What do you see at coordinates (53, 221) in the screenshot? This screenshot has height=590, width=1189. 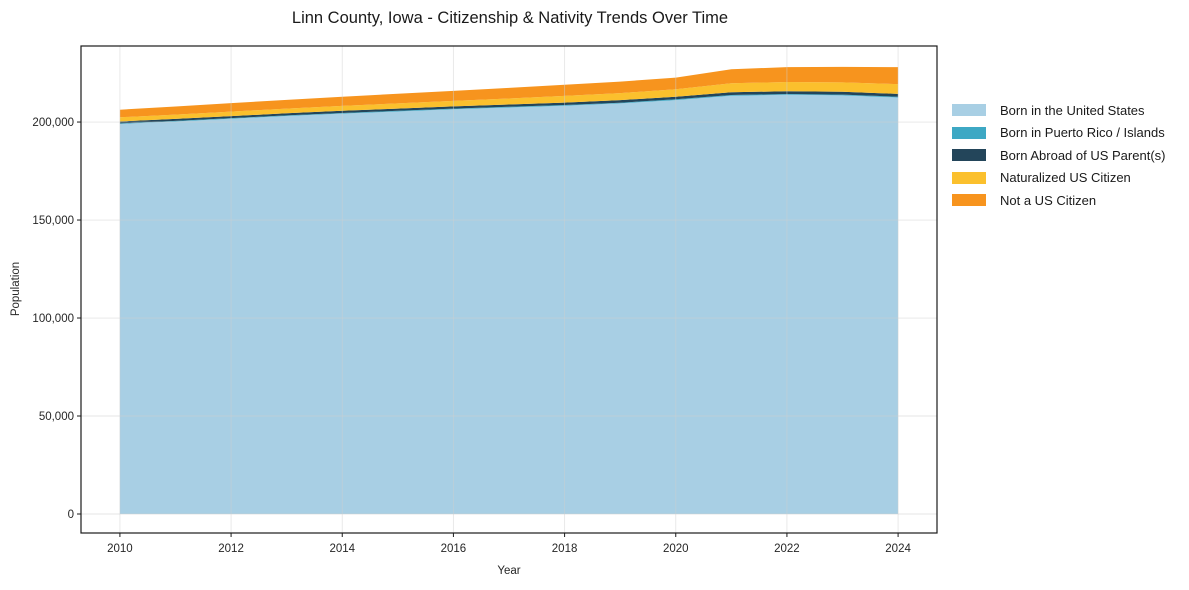 I see `y-tick-label: 150,000` at bounding box center [53, 221].